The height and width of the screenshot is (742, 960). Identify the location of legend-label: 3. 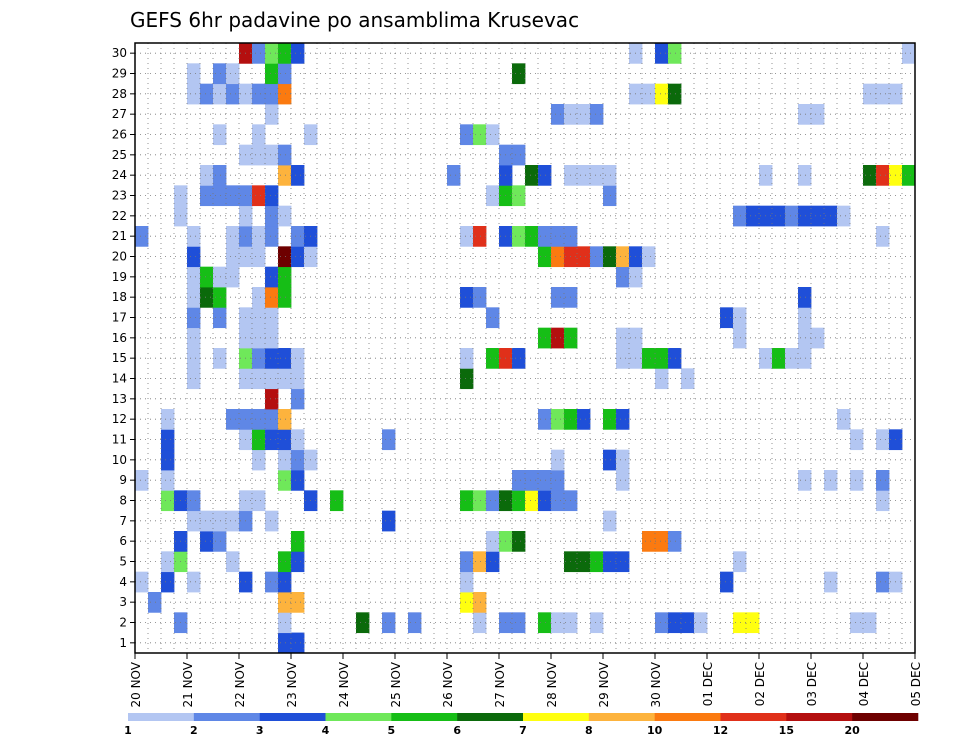
(260, 730).